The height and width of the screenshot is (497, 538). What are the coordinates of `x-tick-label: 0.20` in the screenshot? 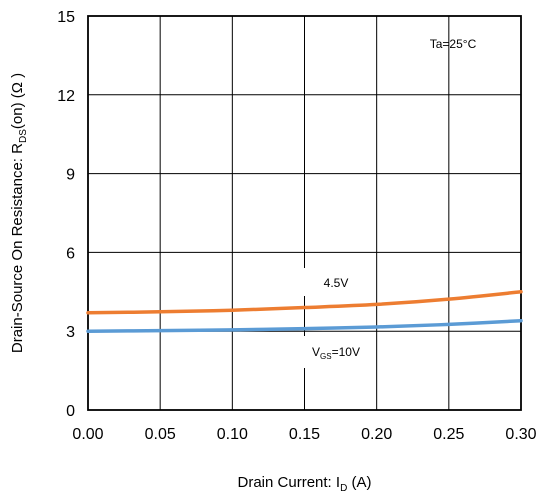 It's located at (376, 434).